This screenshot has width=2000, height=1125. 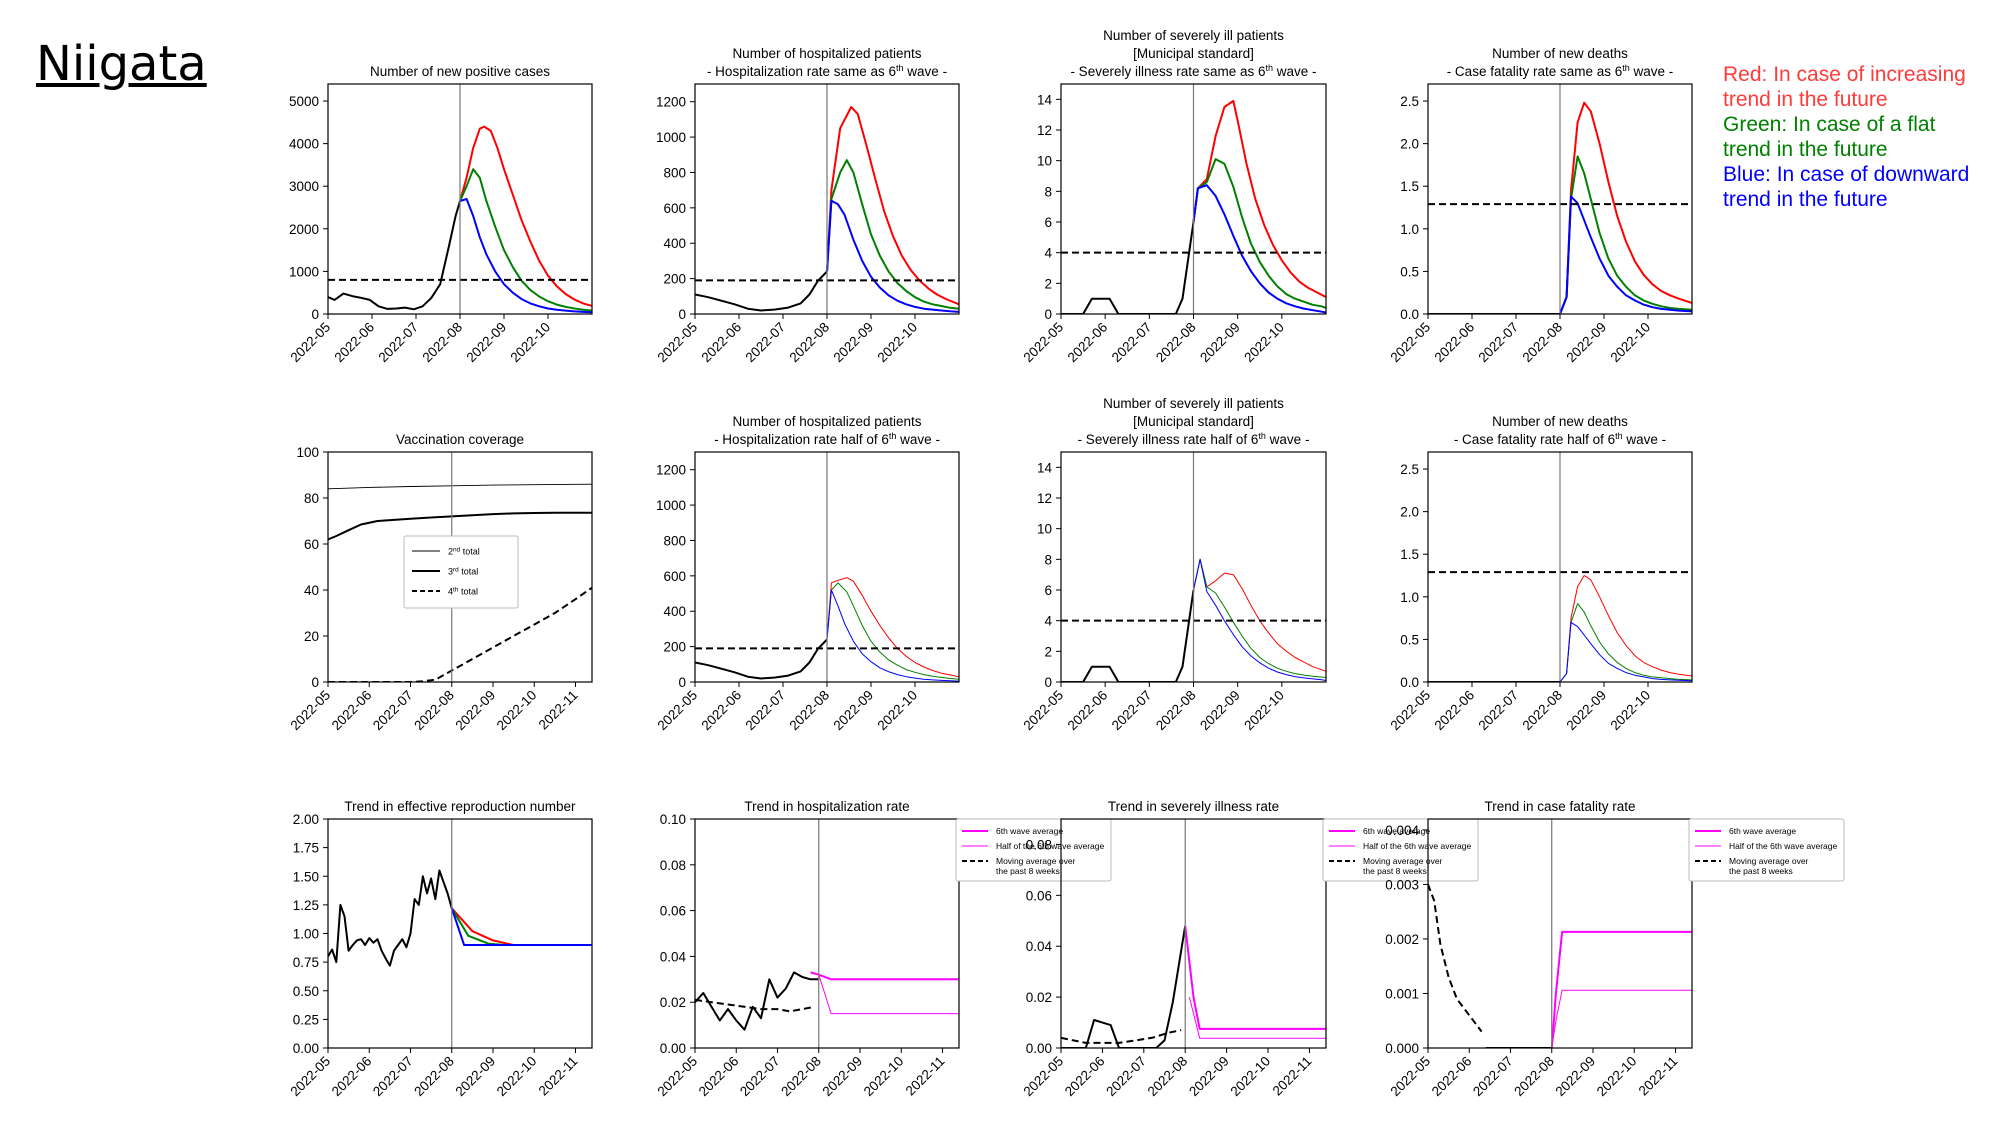 I want to click on y-tick-label: 2.5, so click(x=1409, y=469).